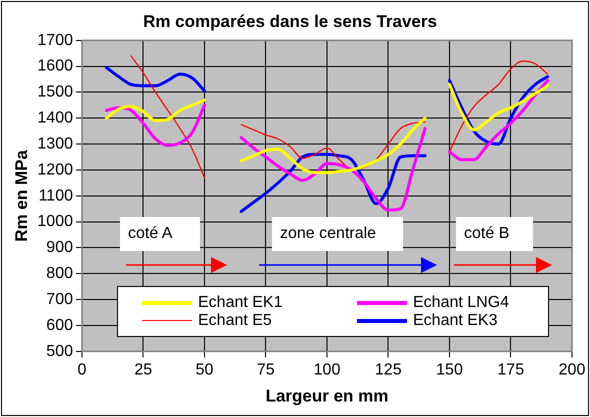  What do you see at coordinates (143, 369) in the screenshot?
I see `x-tick-label: 25` at bounding box center [143, 369].